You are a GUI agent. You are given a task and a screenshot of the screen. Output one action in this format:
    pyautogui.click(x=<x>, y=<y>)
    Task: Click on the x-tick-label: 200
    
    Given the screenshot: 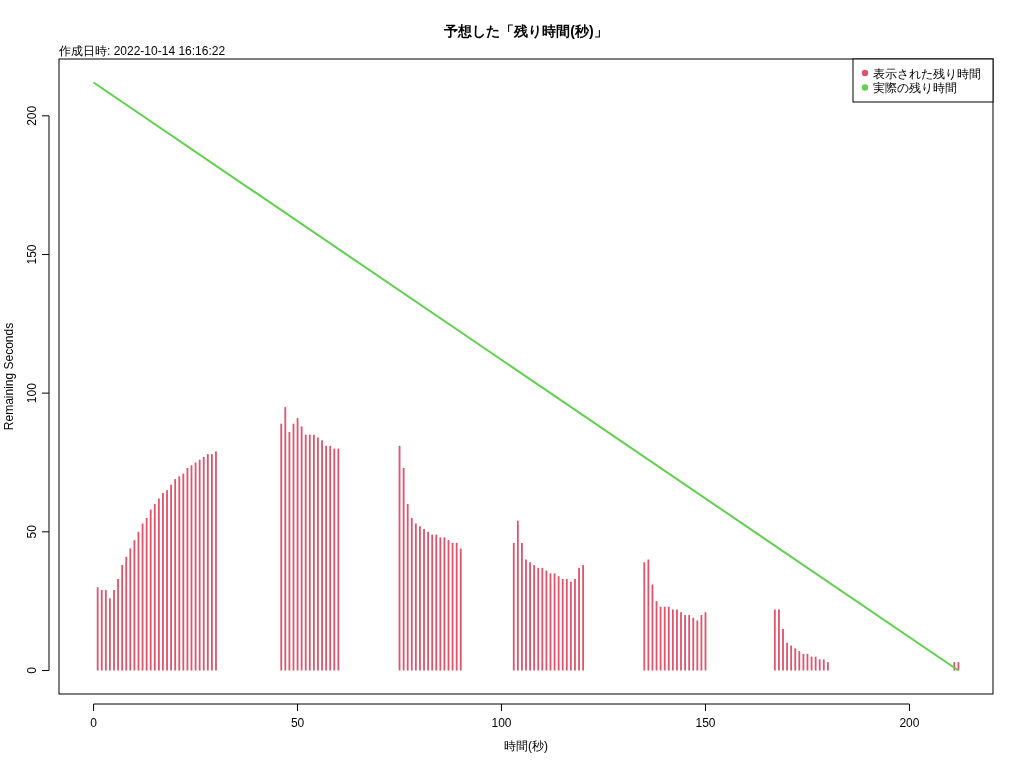 What is the action you would take?
    pyautogui.click(x=909, y=723)
    